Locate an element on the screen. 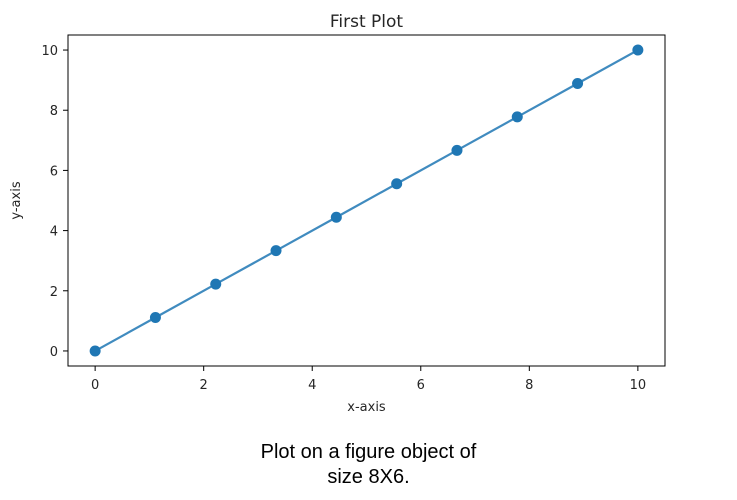 The image size is (737, 500). figure-caption: Plot on a figure object of size 8X6. is located at coordinates (368, 465).